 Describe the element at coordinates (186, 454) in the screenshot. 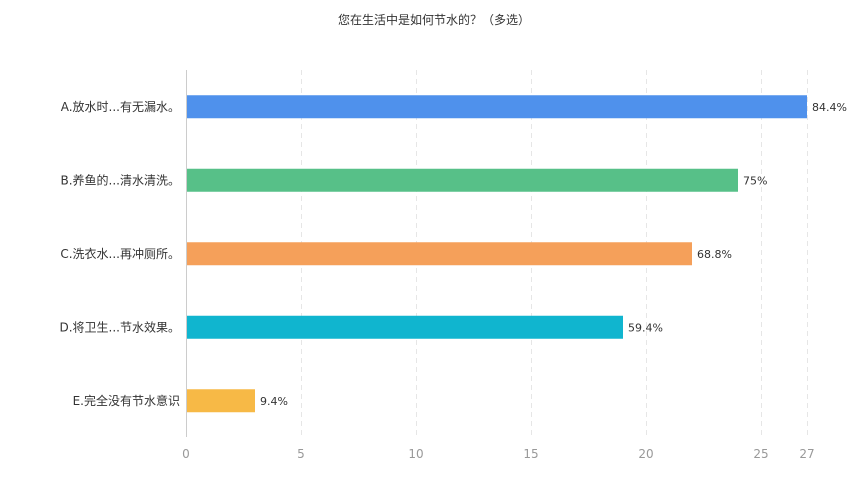

I see `x-tick-label: 0` at that location.